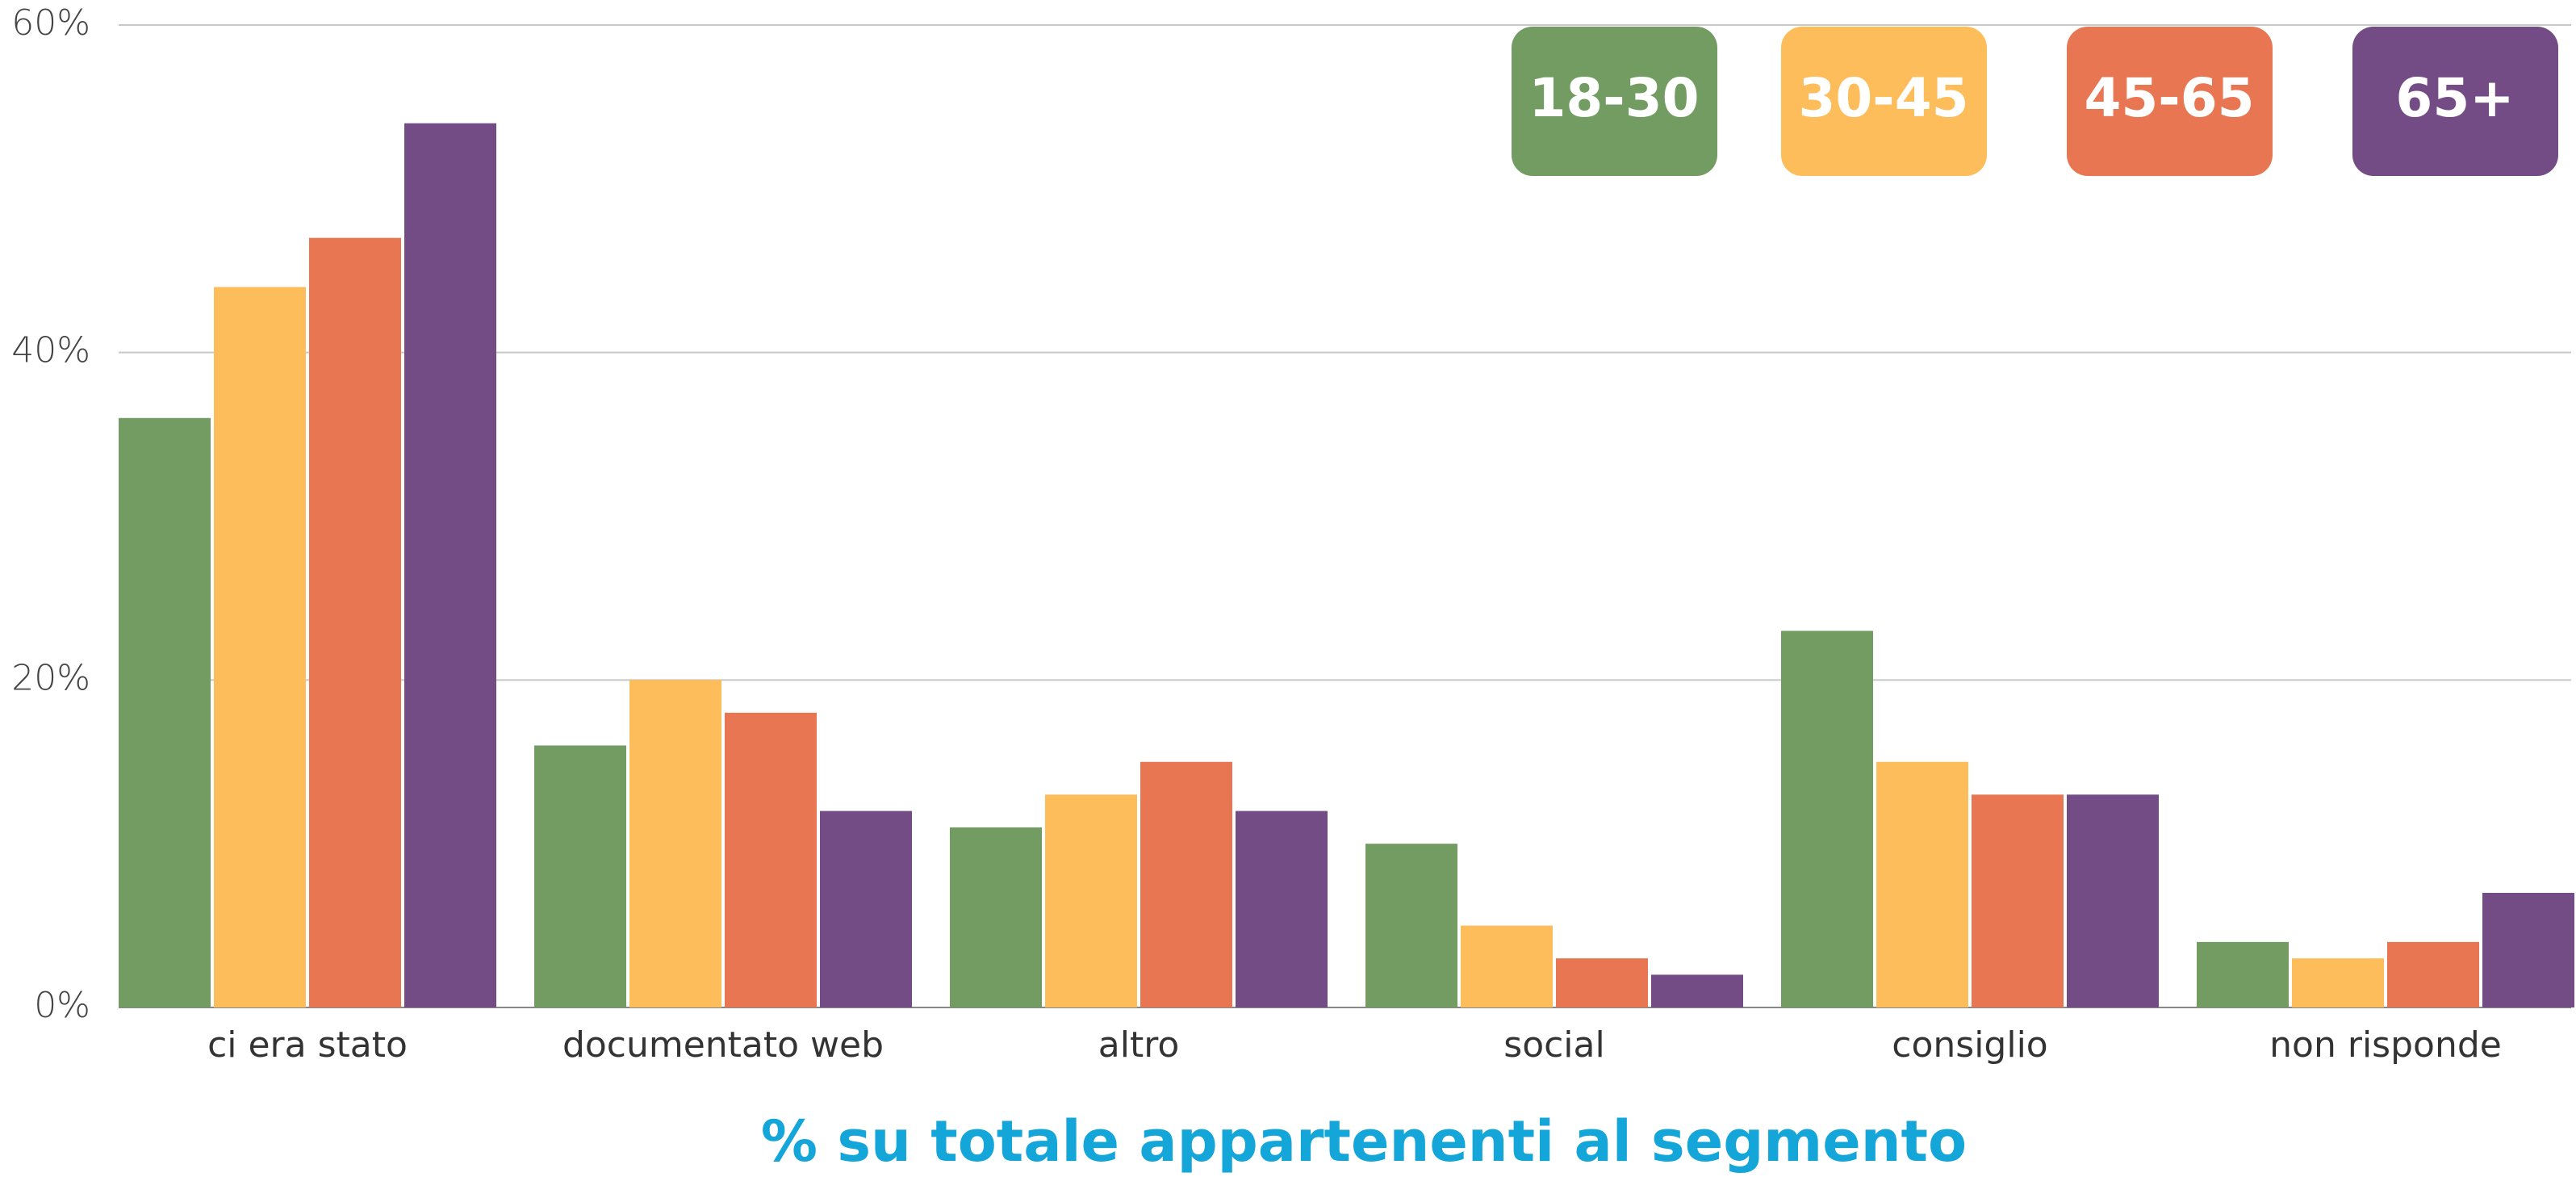  What do you see at coordinates (1969, 1045) in the screenshot?
I see `x-tick-label: consiglio` at bounding box center [1969, 1045].